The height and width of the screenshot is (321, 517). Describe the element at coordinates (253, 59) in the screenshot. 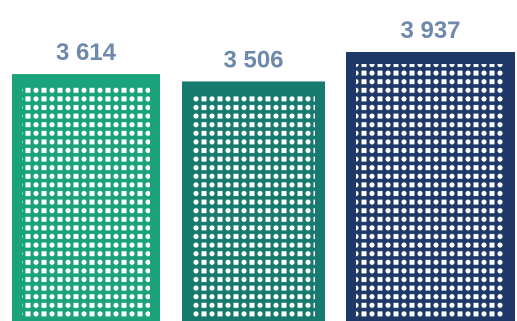

I see `value-label: 3 506` at that location.